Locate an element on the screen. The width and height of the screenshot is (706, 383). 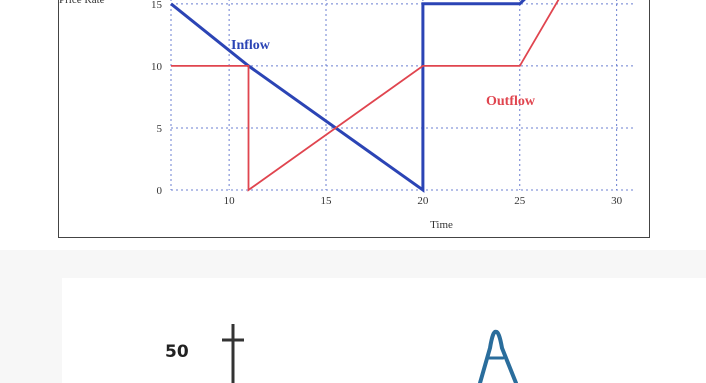
x-tick-label: 20 is located at coordinates (423, 201).